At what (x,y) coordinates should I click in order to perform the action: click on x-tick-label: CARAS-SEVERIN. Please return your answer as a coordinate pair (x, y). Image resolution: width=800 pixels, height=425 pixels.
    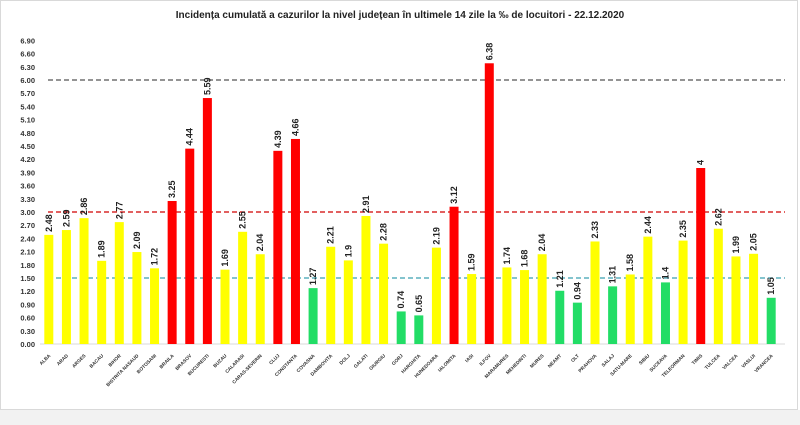
    Looking at the image, I should click on (247, 369).